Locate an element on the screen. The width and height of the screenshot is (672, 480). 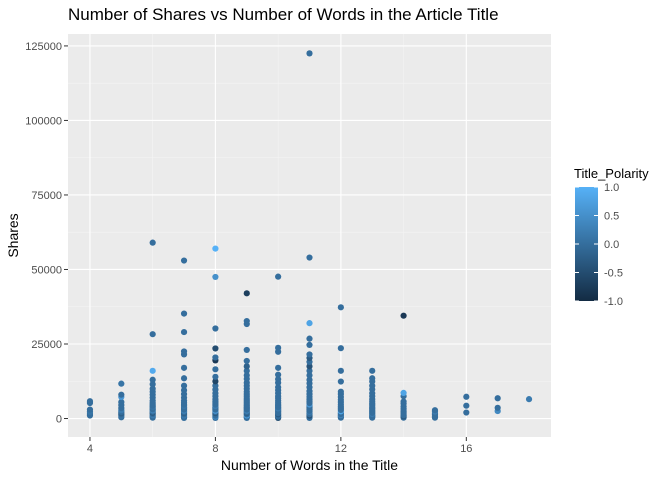
legend-ticks: -1.0 -0.5 0.0 0.5 1.0 is located at coordinates (599, 245).